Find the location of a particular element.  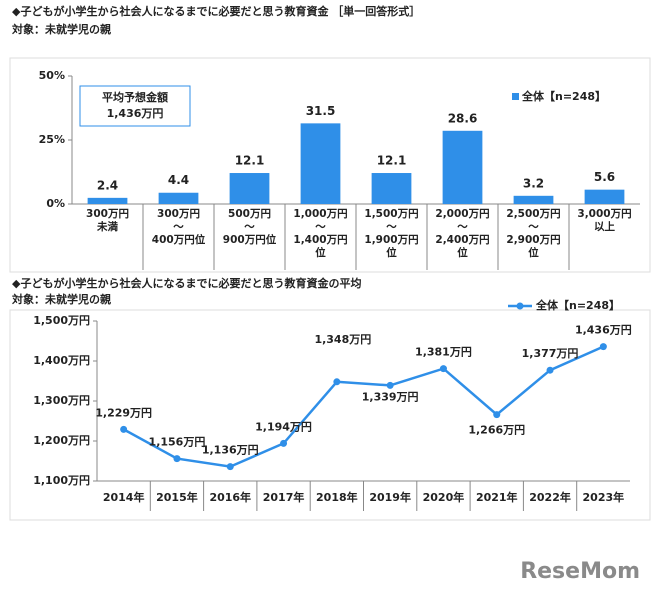

y-tick-label: 1,100万円 is located at coordinates (61, 480).